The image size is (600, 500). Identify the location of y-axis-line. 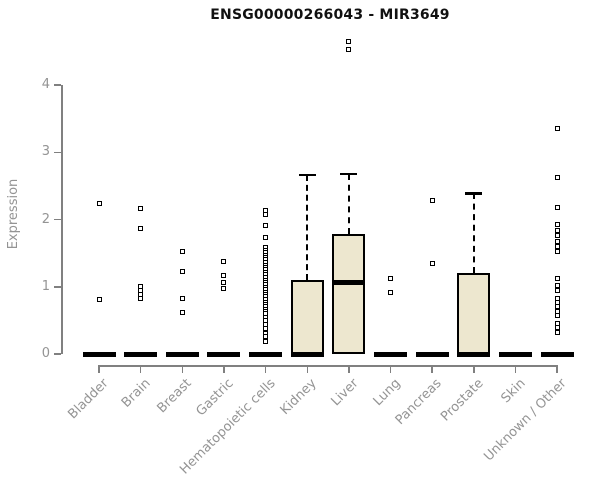
(62, 219).